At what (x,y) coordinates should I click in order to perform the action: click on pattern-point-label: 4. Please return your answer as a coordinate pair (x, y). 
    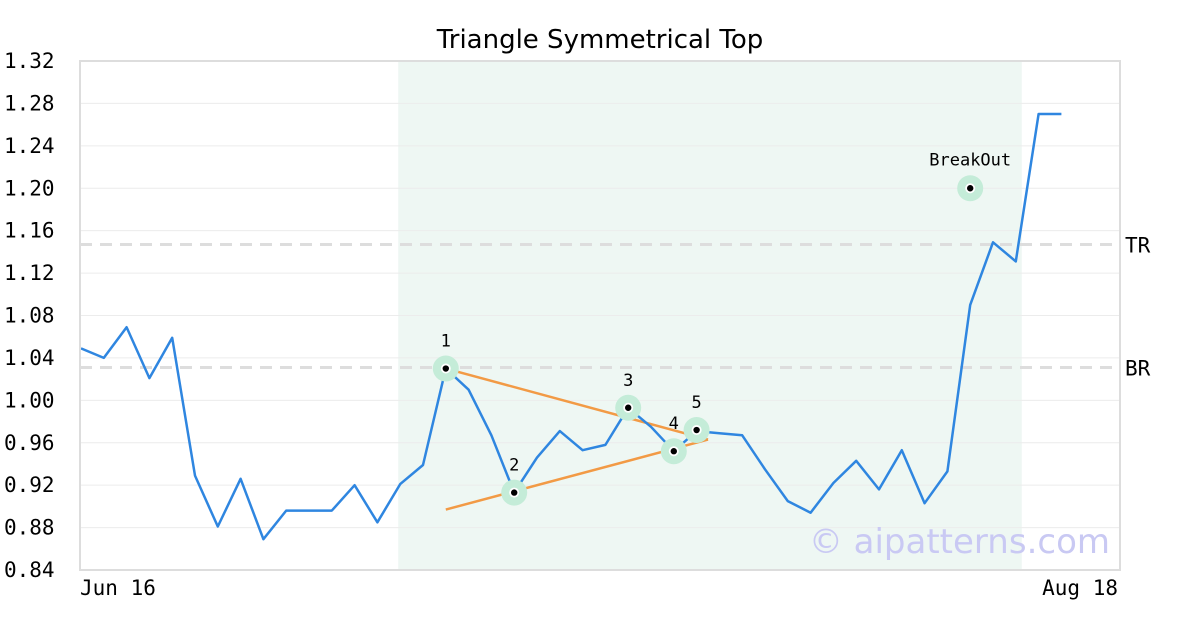
    Looking at the image, I should click on (674, 424).